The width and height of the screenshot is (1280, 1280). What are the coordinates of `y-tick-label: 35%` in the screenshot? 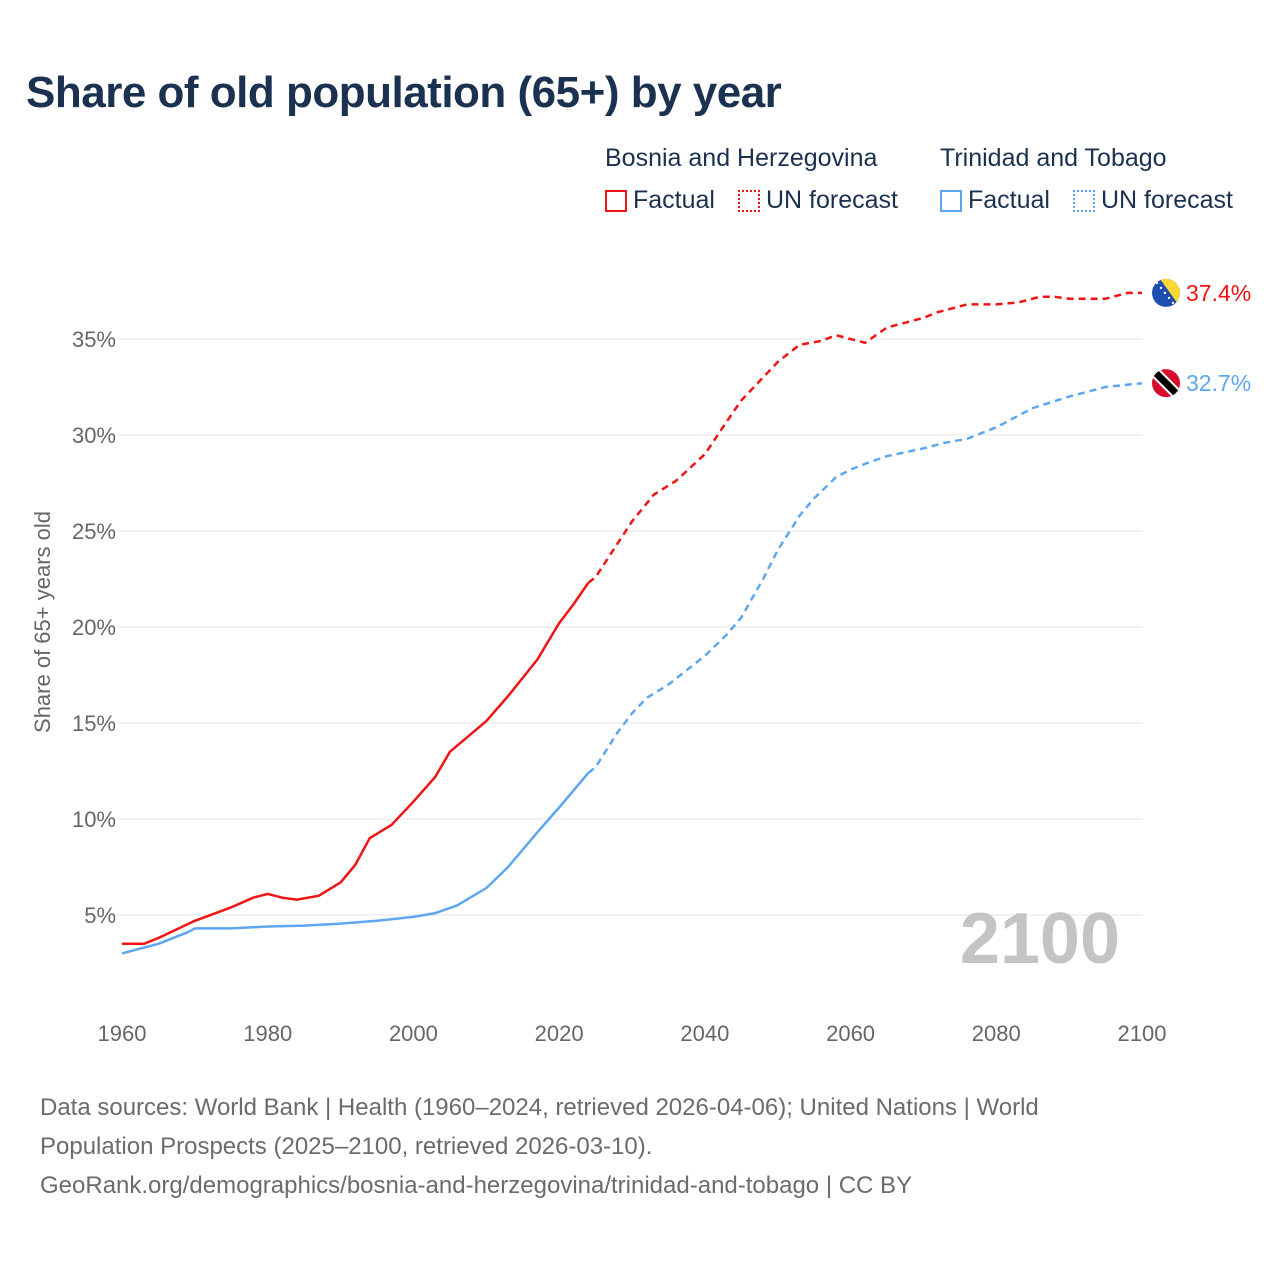 It's located at (94, 339).